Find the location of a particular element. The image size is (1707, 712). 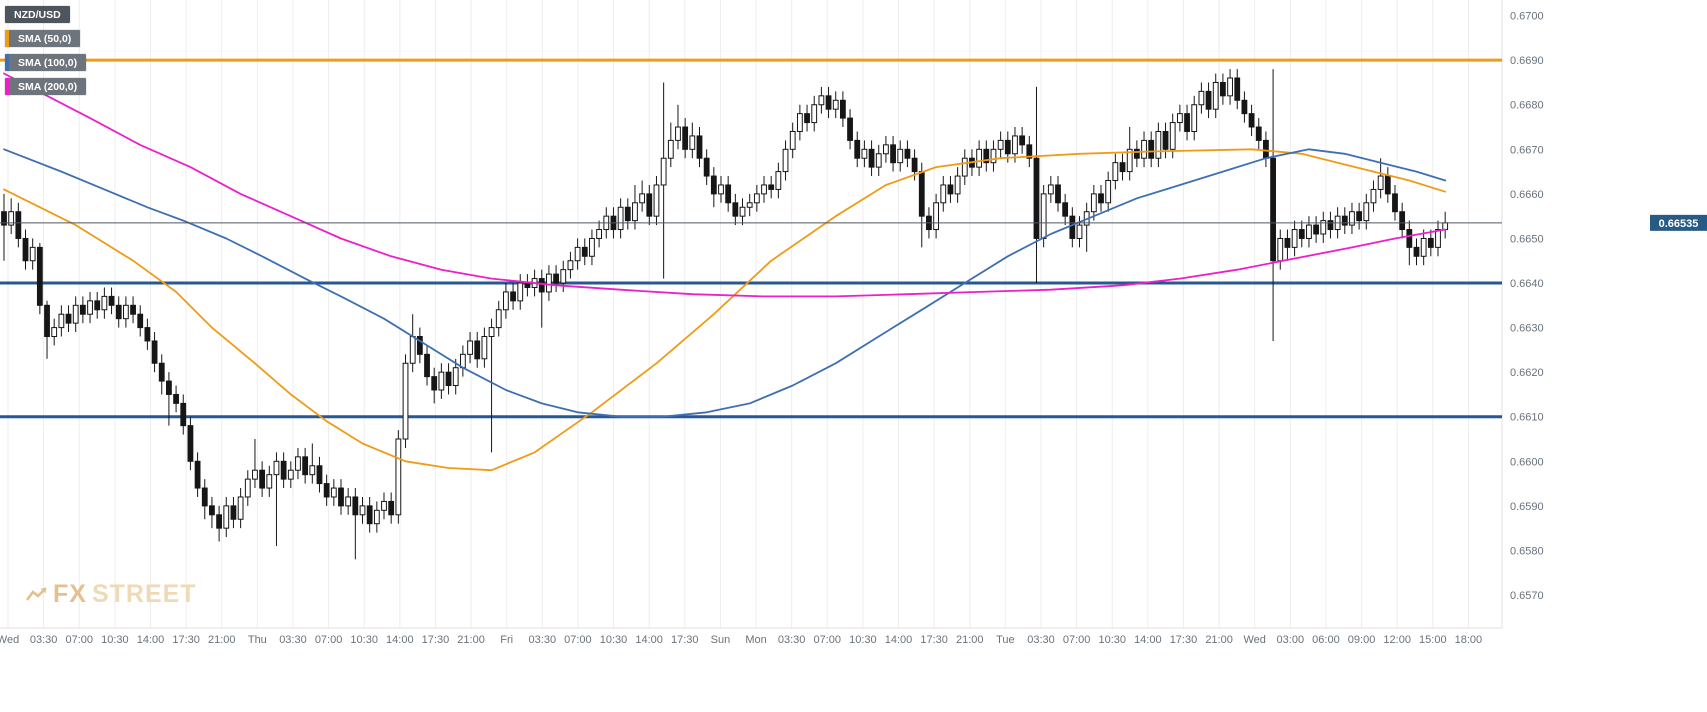

svg-text: 0.66535 is located at coordinates (1679, 224).